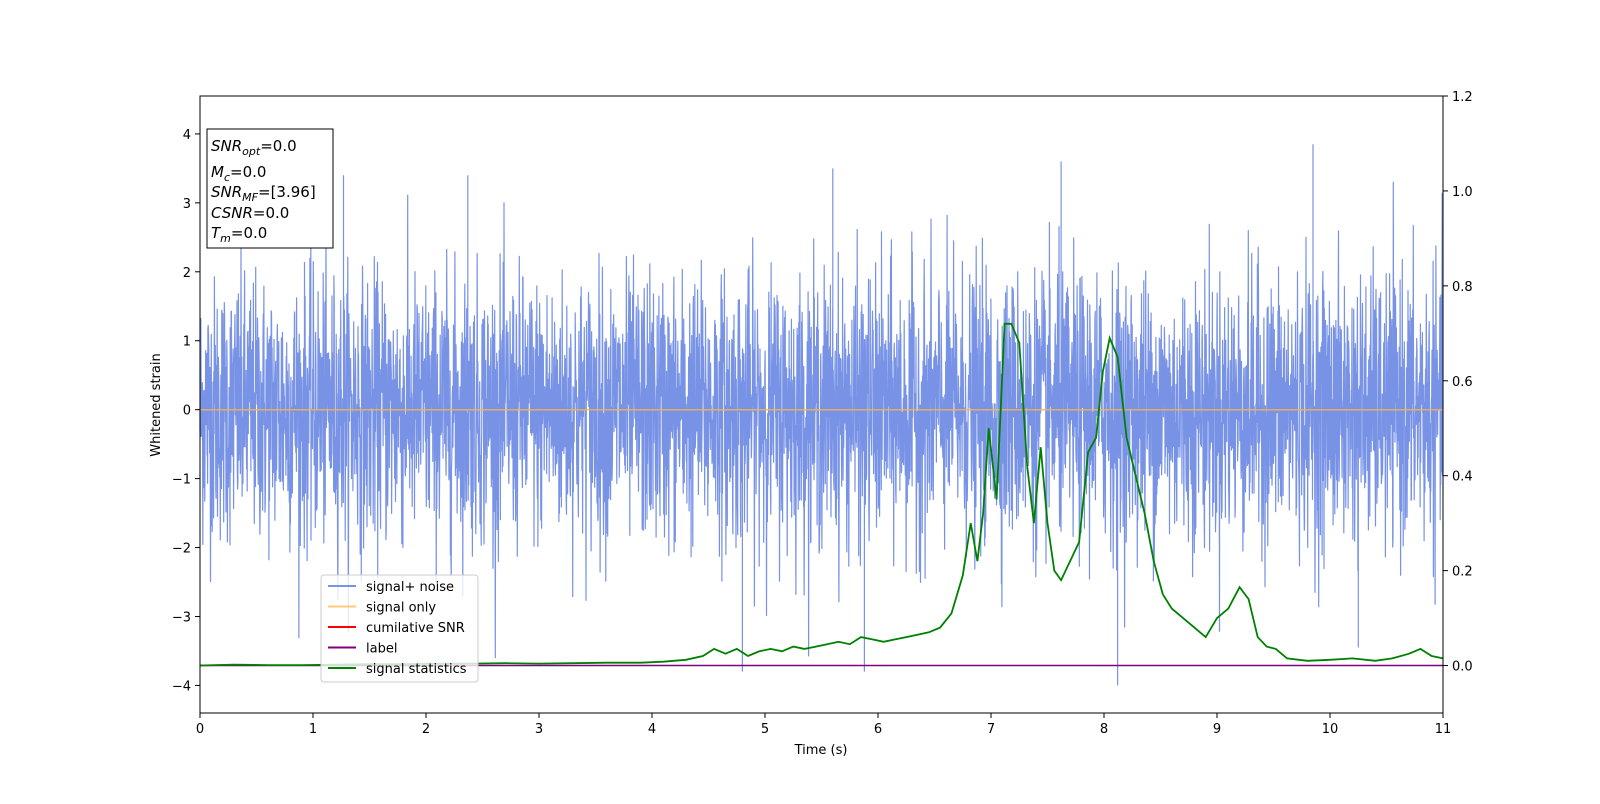 The width and height of the screenshot is (1600, 804). What do you see at coordinates (216, 233) in the screenshot?
I see `stats-tm-base: T` at bounding box center [216, 233].